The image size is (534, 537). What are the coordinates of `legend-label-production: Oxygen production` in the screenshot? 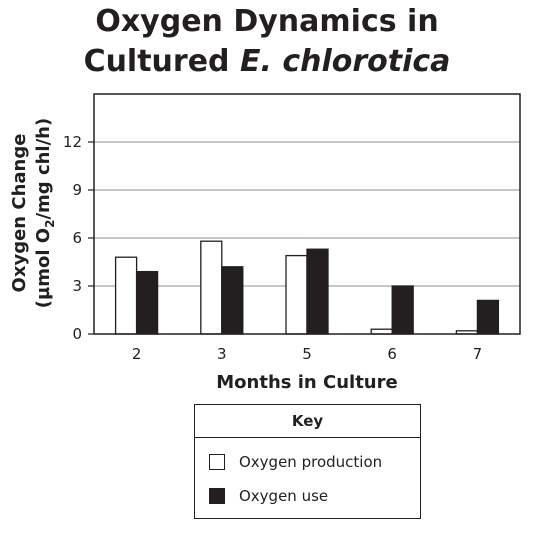 It's located at (311, 462).